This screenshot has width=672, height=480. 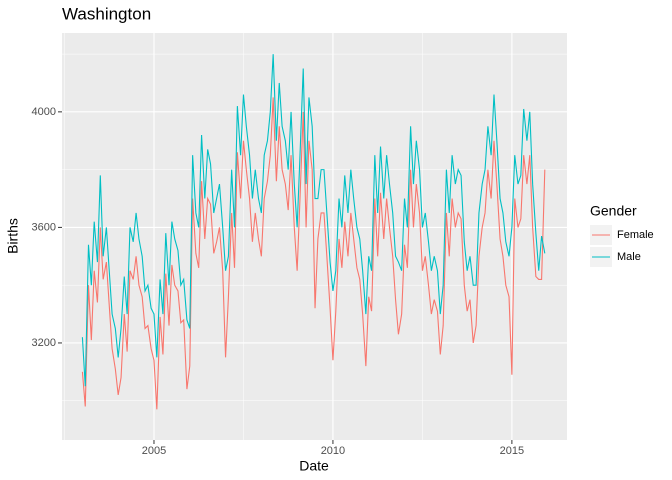 What do you see at coordinates (106, 13) in the screenshot?
I see `chart-title: Washington` at bounding box center [106, 13].